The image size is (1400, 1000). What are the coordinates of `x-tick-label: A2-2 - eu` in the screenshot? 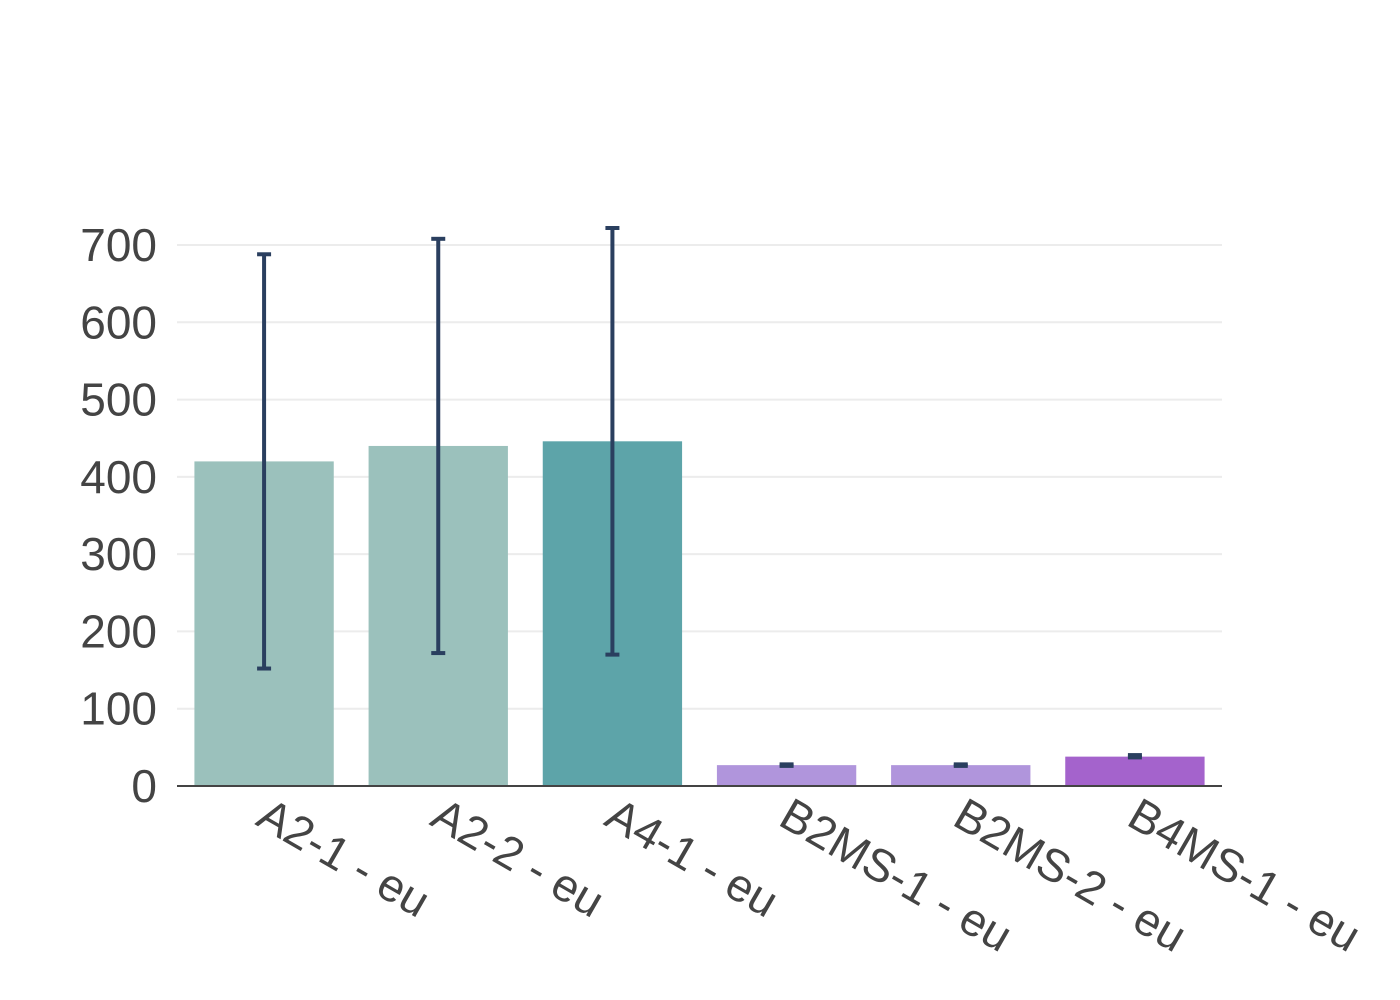 It's located at (518, 858).